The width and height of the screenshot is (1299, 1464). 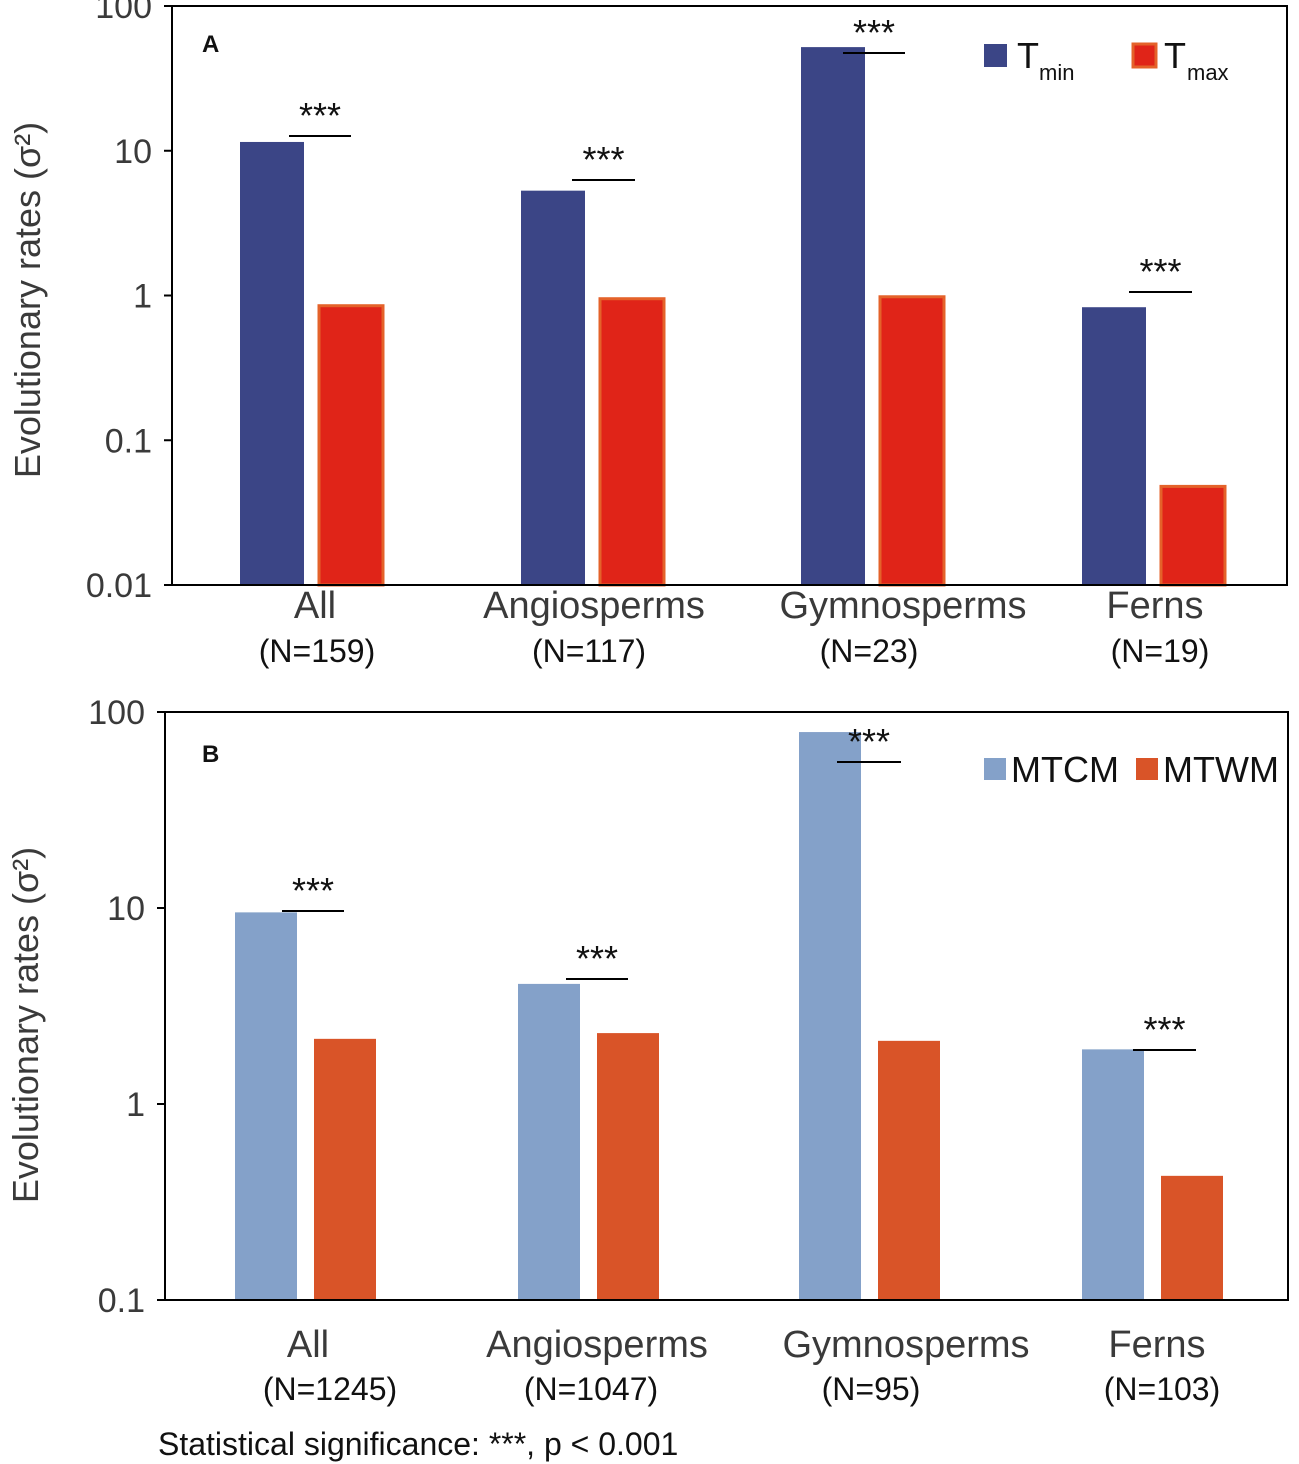 What do you see at coordinates (995, 769) in the screenshot?
I see `legend-swatch-mtcm` at bounding box center [995, 769].